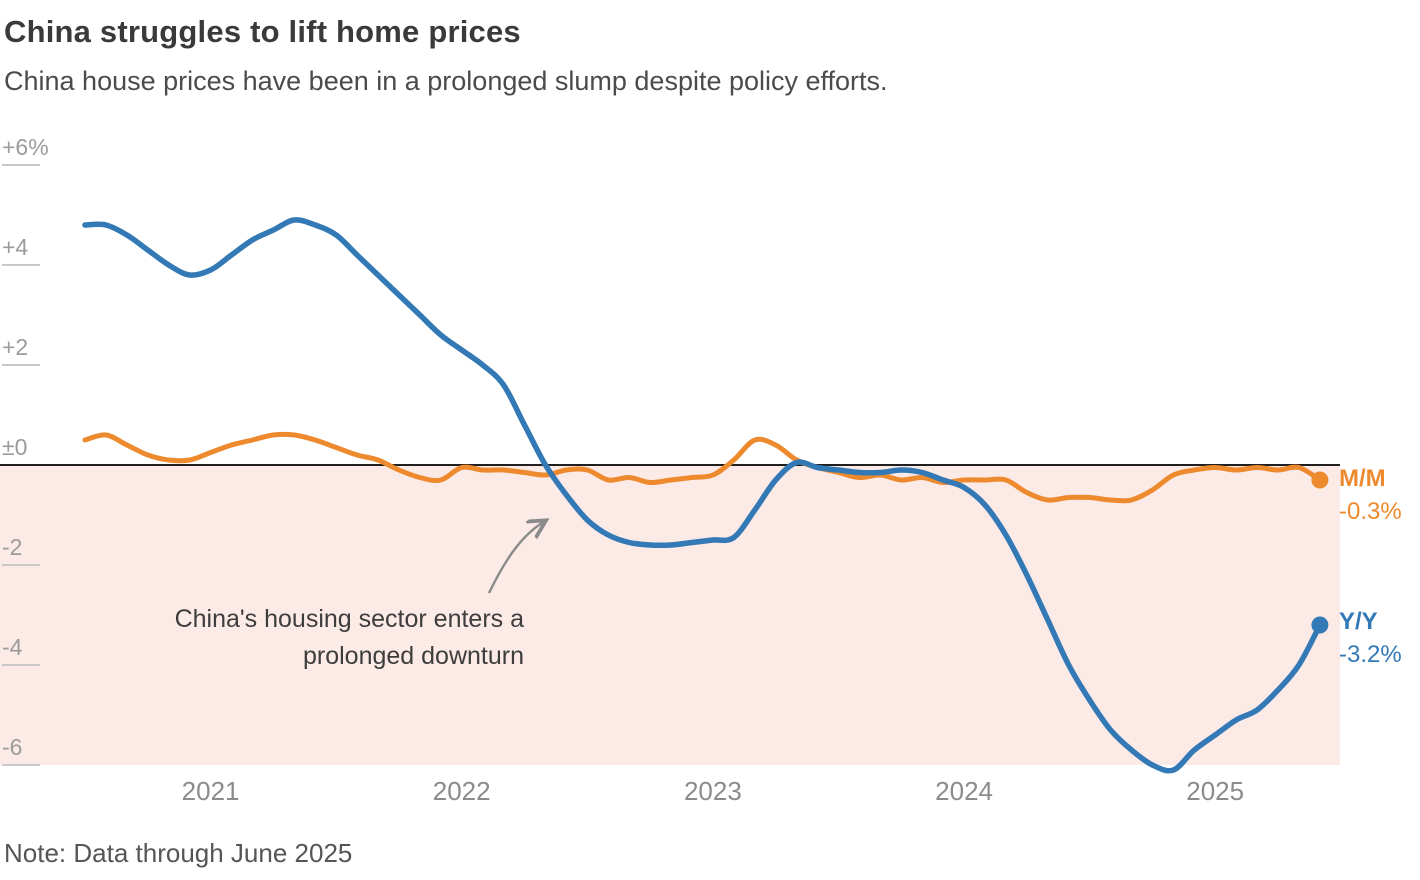  Describe the element at coordinates (964, 791) in the screenshot. I see `x-tick-label: 2024` at that location.